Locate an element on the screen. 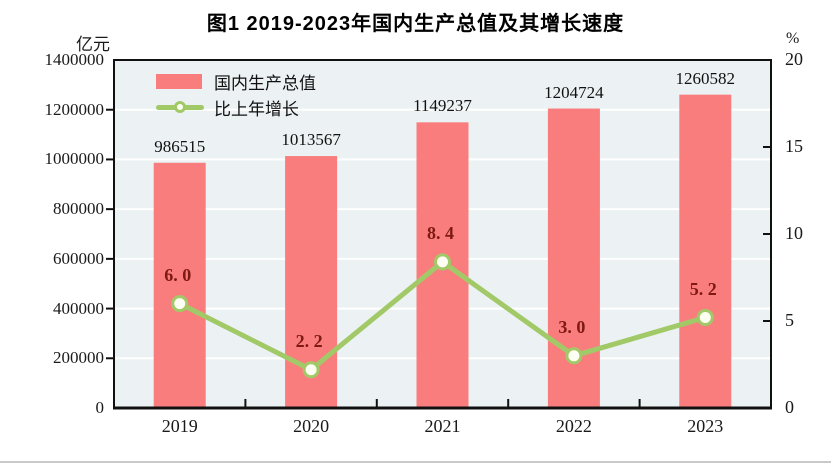  legend-line-marker-icon is located at coordinates (180, 107).